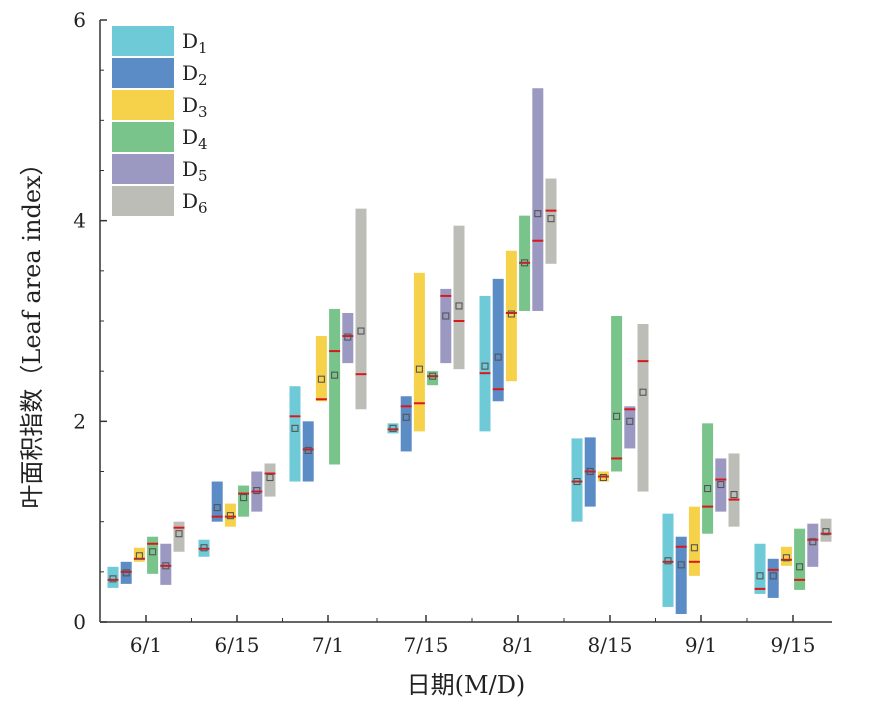  Describe the element at coordinates (143, 73) in the screenshot. I see `legend-swatch-d2` at that location.